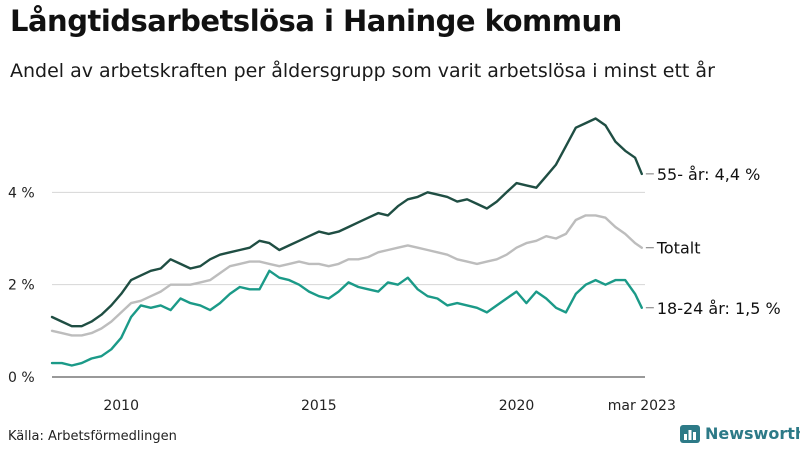 The image size is (800, 450). What do you see at coordinates (92, 436) in the screenshot?
I see `source-note: Källa: Arbetsförmedlingen` at bounding box center [92, 436].